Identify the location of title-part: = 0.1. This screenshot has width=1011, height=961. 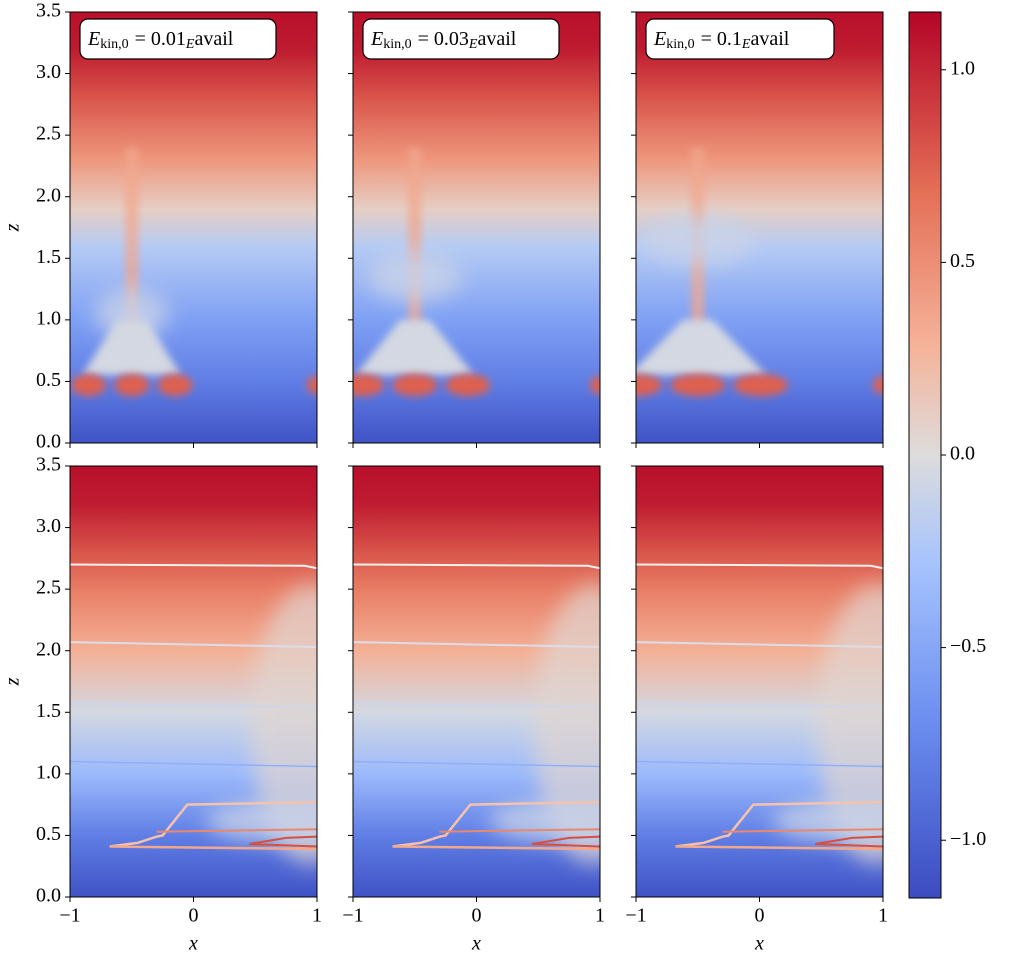
(721, 39).